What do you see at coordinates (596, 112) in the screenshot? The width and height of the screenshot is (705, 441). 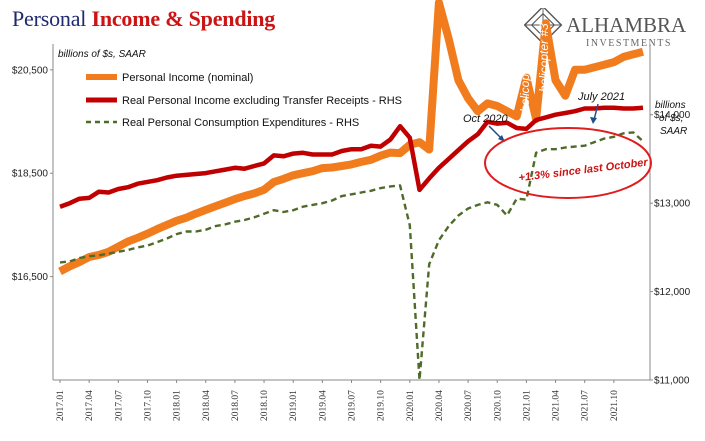 I see `arrow-july-2021` at bounding box center [596, 112].